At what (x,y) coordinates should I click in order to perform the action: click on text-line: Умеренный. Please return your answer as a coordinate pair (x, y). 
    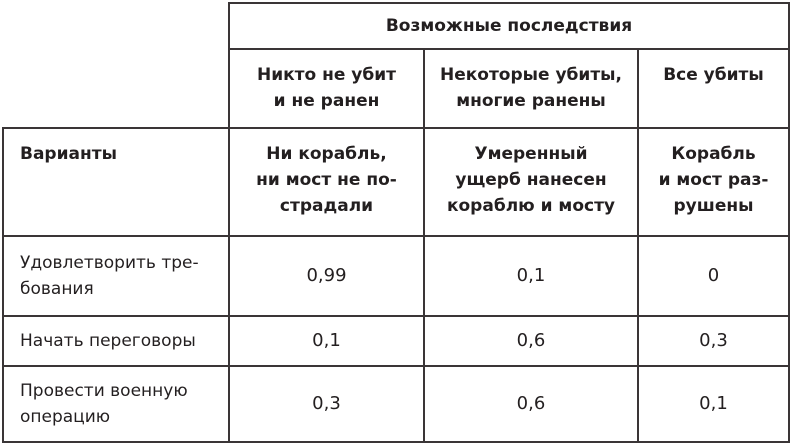
    Looking at the image, I should click on (531, 154).